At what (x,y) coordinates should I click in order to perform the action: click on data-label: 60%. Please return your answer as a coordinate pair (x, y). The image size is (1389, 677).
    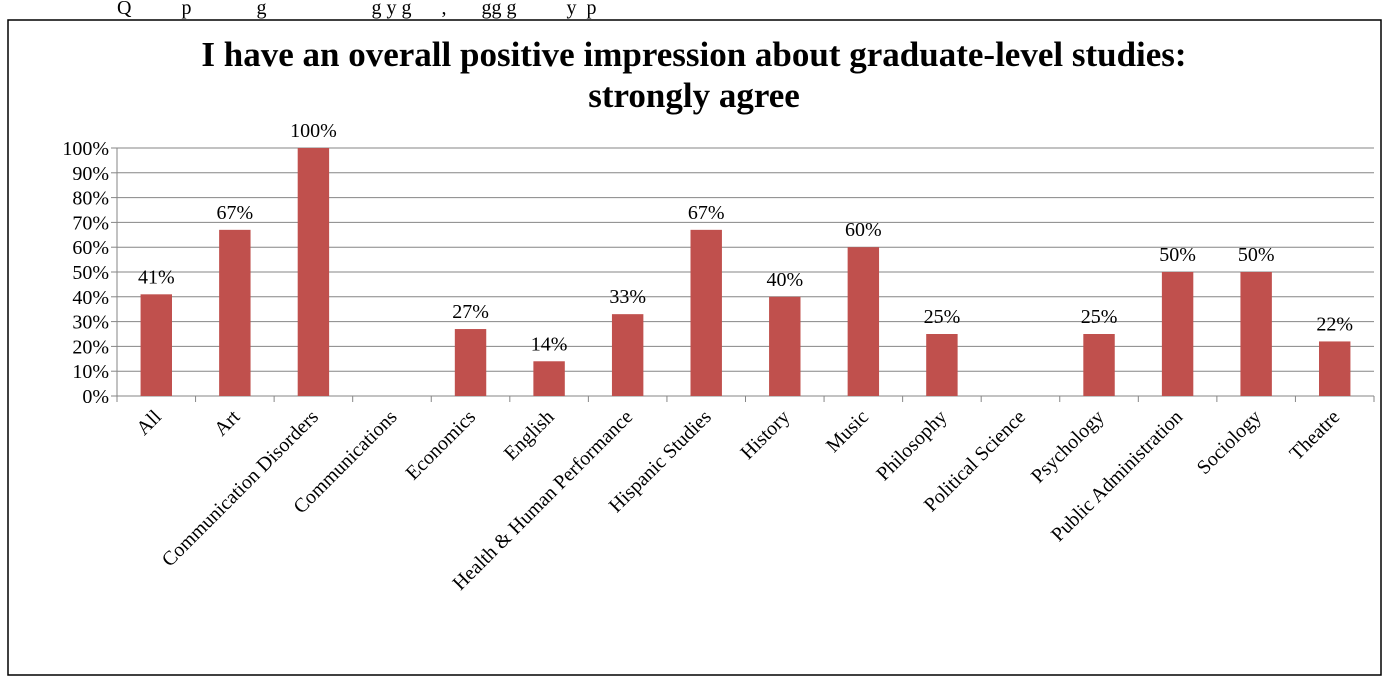
    Looking at the image, I should click on (863, 230).